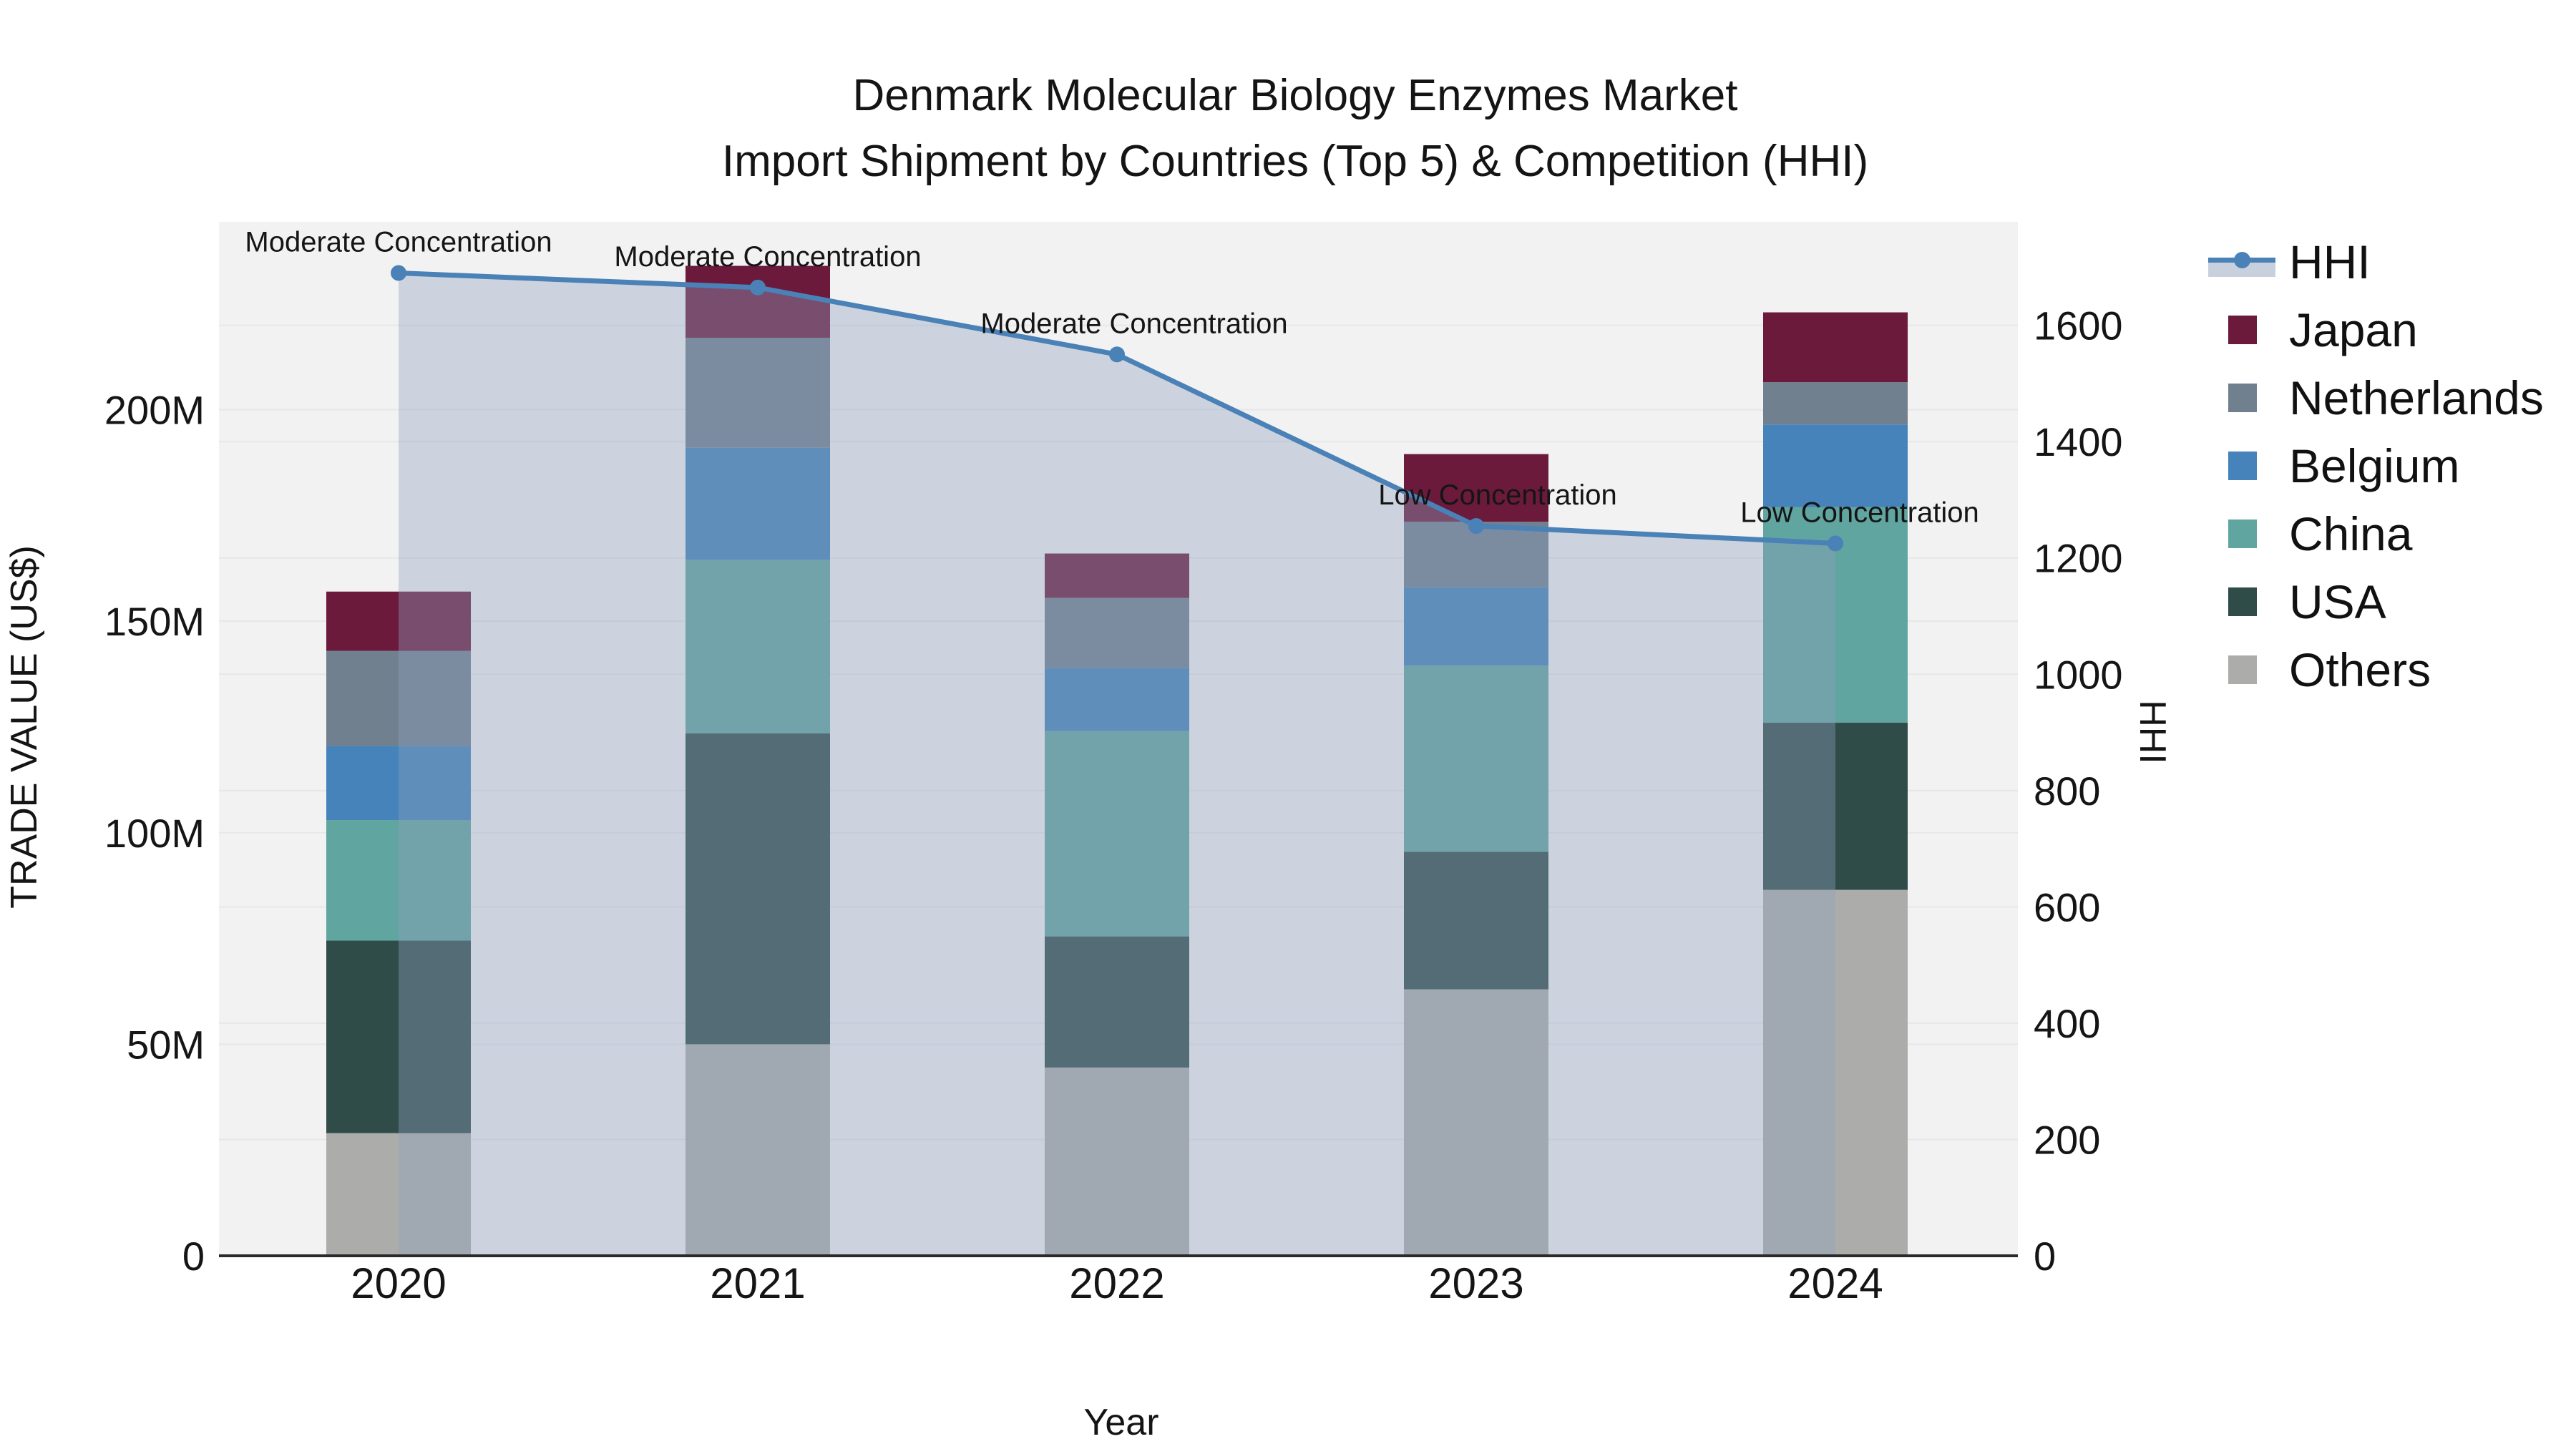  What do you see at coordinates (2045, 1256) in the screenshot?
I see `y-right-tick-label: 0` at bounding box center [2045, 1256].